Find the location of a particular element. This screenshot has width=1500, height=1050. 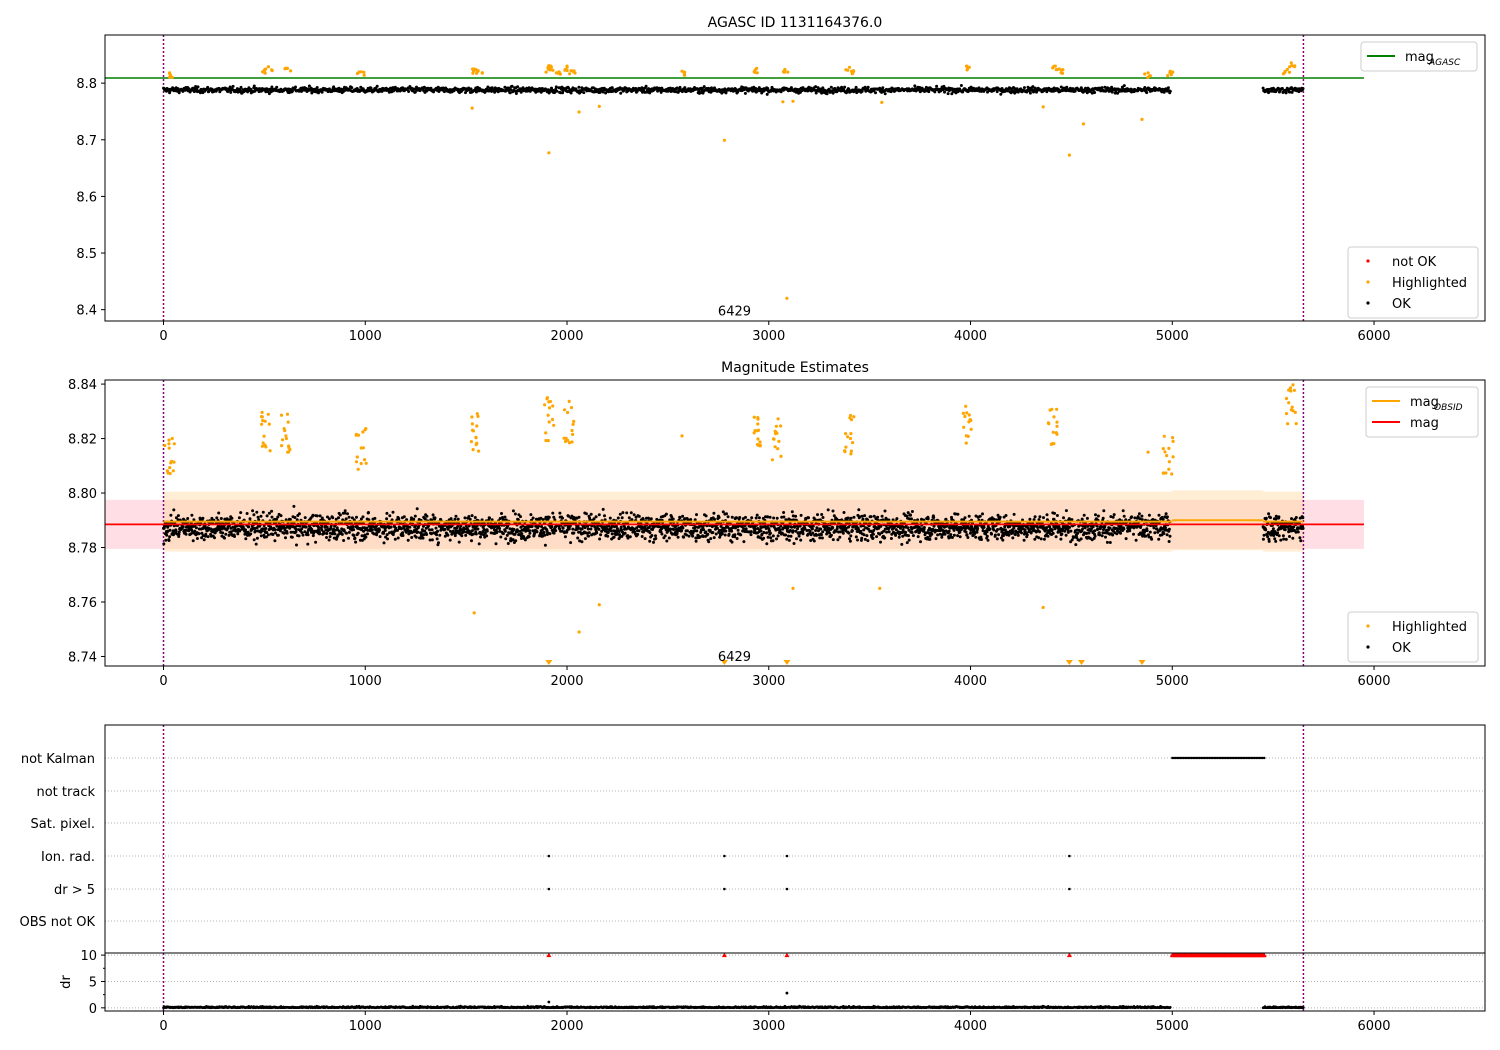

legend-label-subscript: AGASC is located at coordinates (1444, 63).